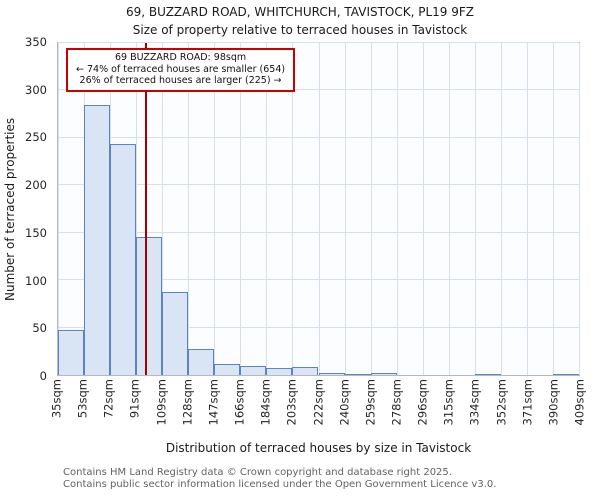 This screenshot has height=500, width=600. I want to click on x-tick-label: 240sqm, so click(344, 402).